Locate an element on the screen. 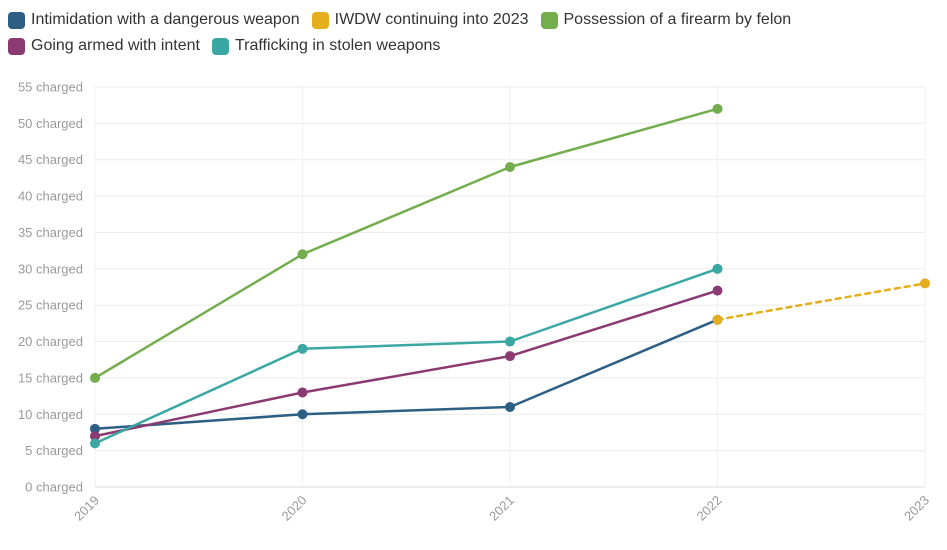 The height and width of the screenshot is (550, 947). y-tick-label: 55 charged is located at coordinates (50, 87).